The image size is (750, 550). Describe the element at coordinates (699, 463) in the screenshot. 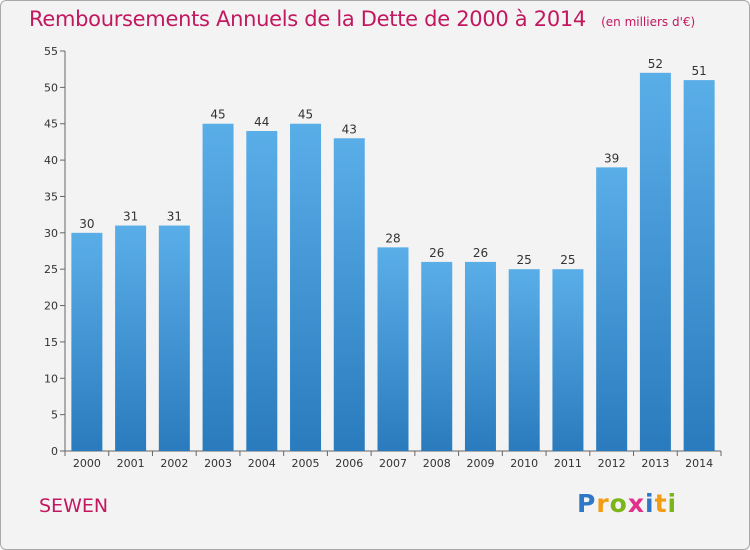

I see `x-tick-label-2014: 2014` at that location.